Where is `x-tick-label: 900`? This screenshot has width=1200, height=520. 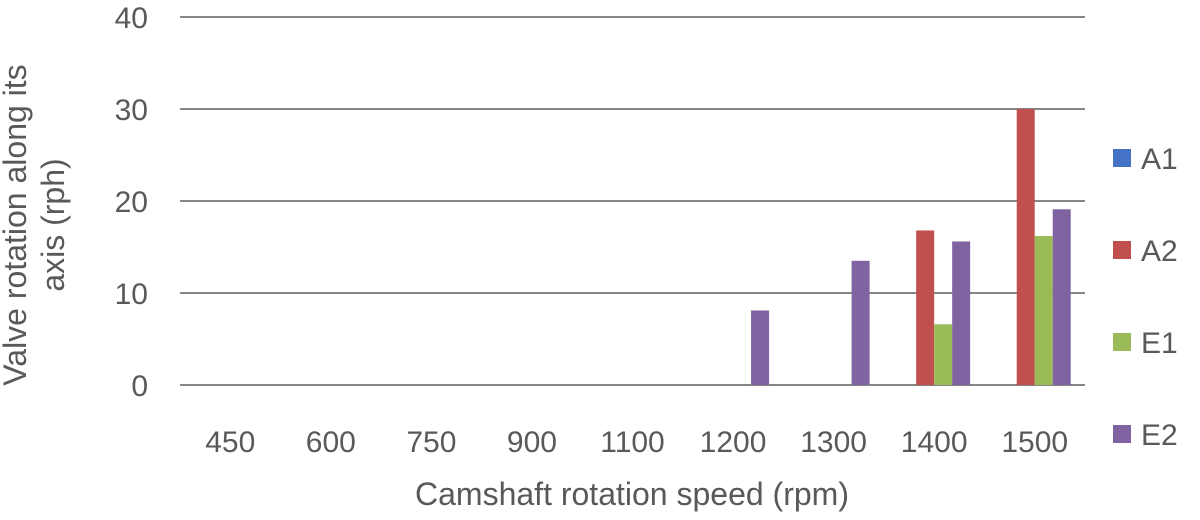
x-tick-label: 900 is located at coordinates (532, 442).